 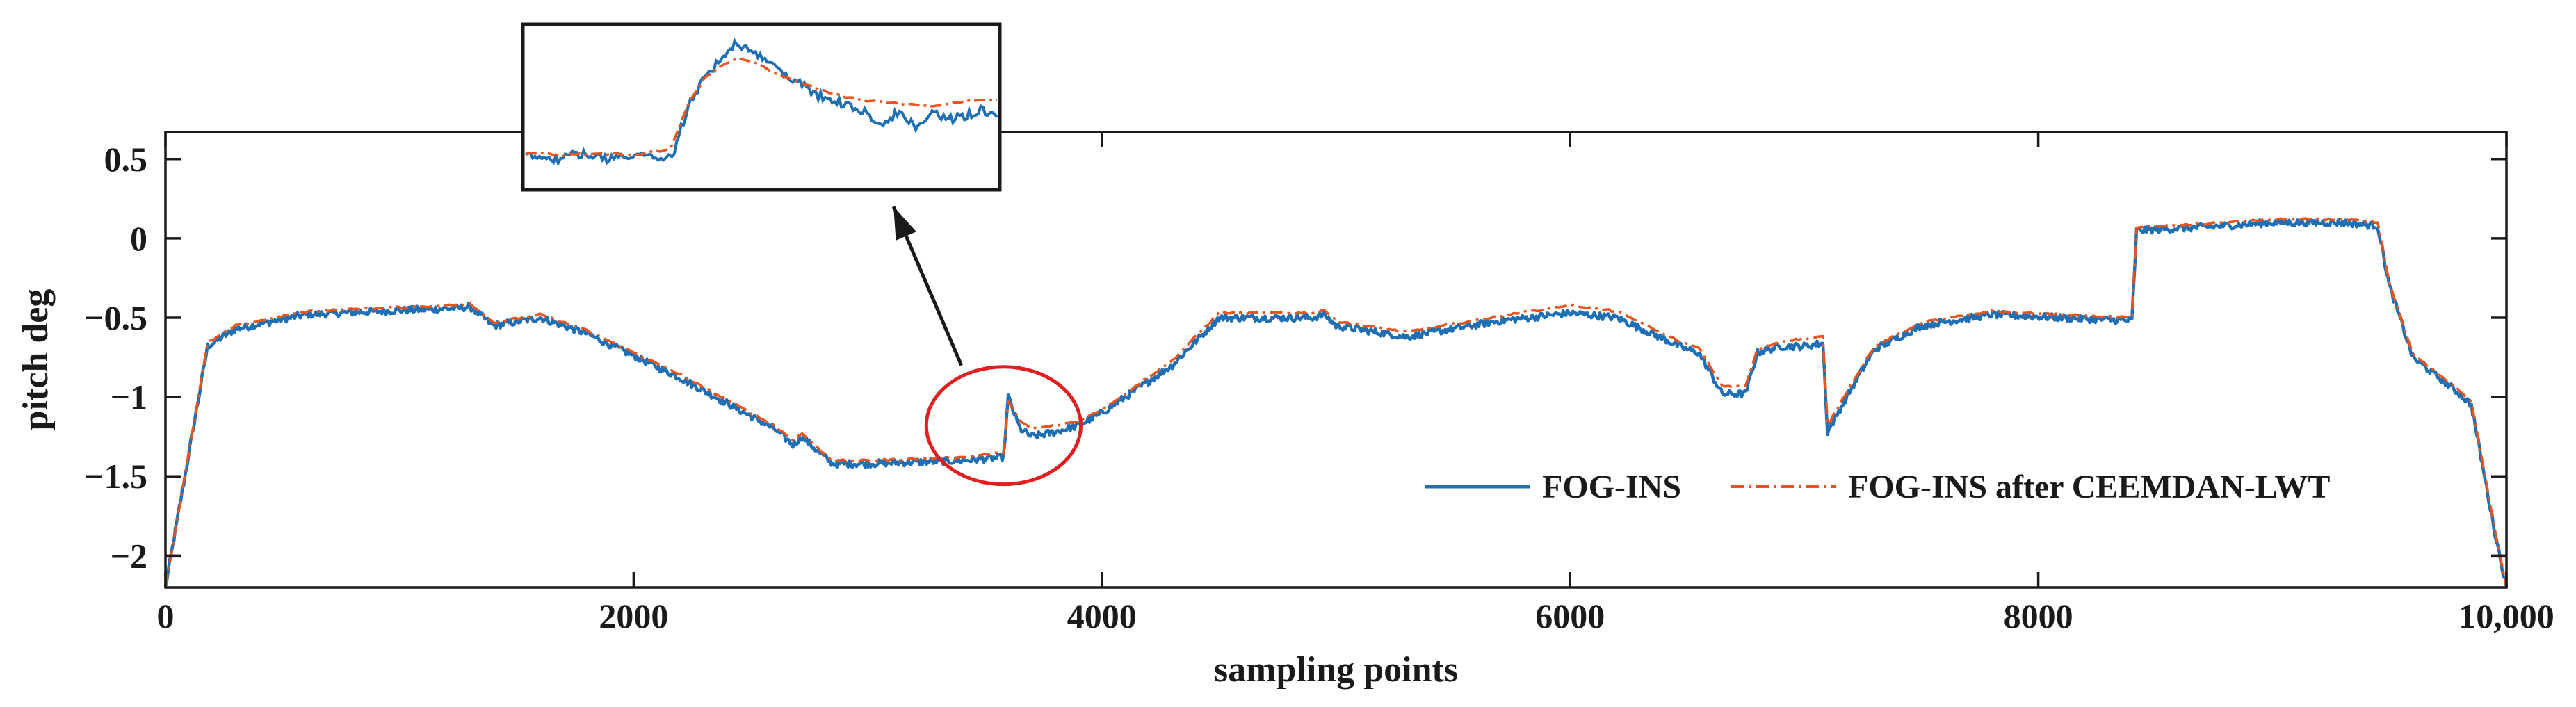 I want to click on x-axis-title: sampling points, so click(x=1336, y=670).